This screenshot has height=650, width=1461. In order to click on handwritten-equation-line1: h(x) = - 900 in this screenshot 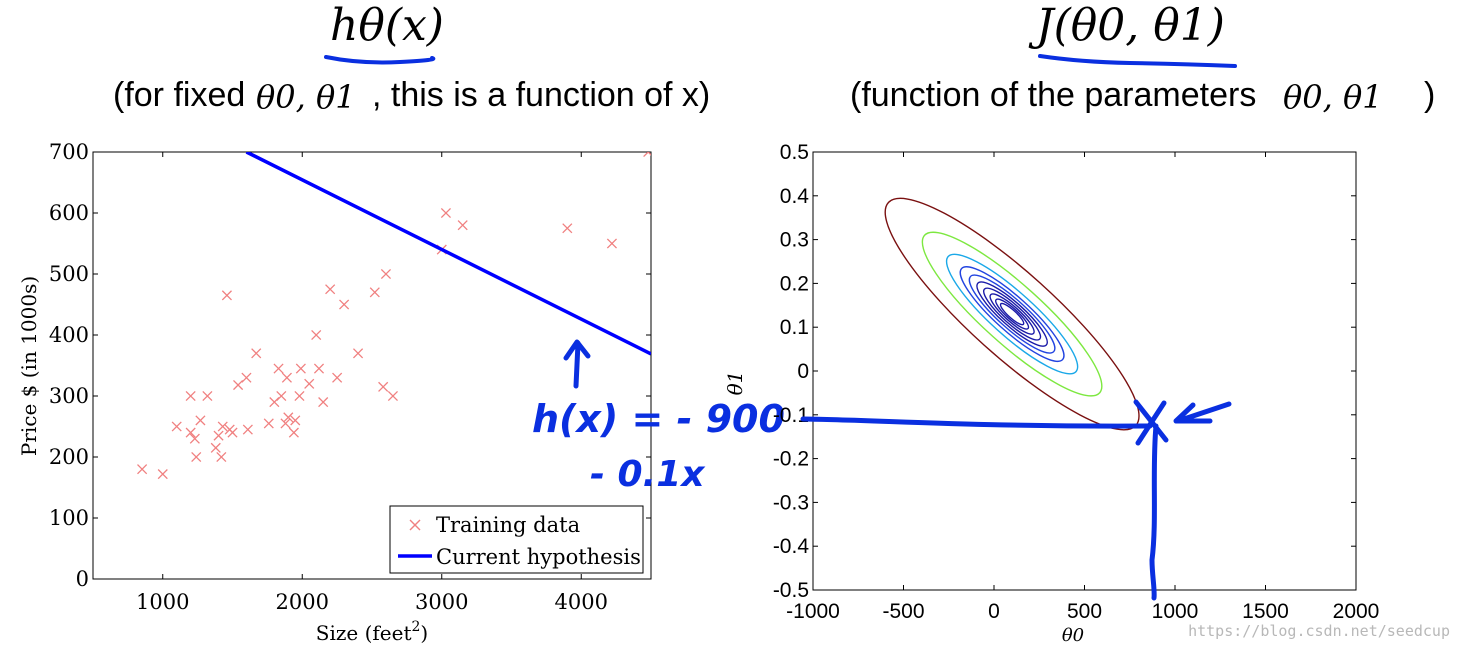, I will do `click(658, 419)`.